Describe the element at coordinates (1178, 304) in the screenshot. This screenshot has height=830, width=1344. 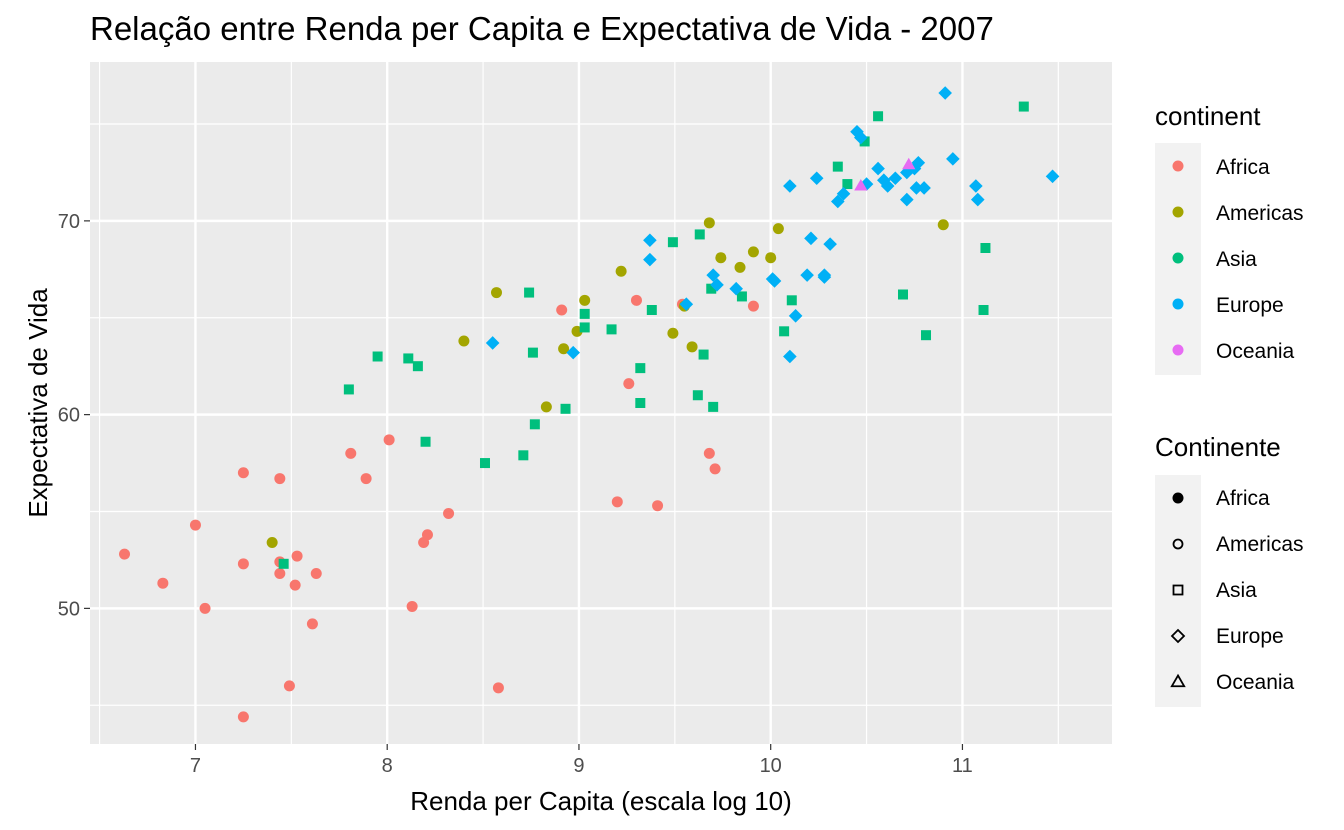
I see `color-legend-key-europe` at that location.